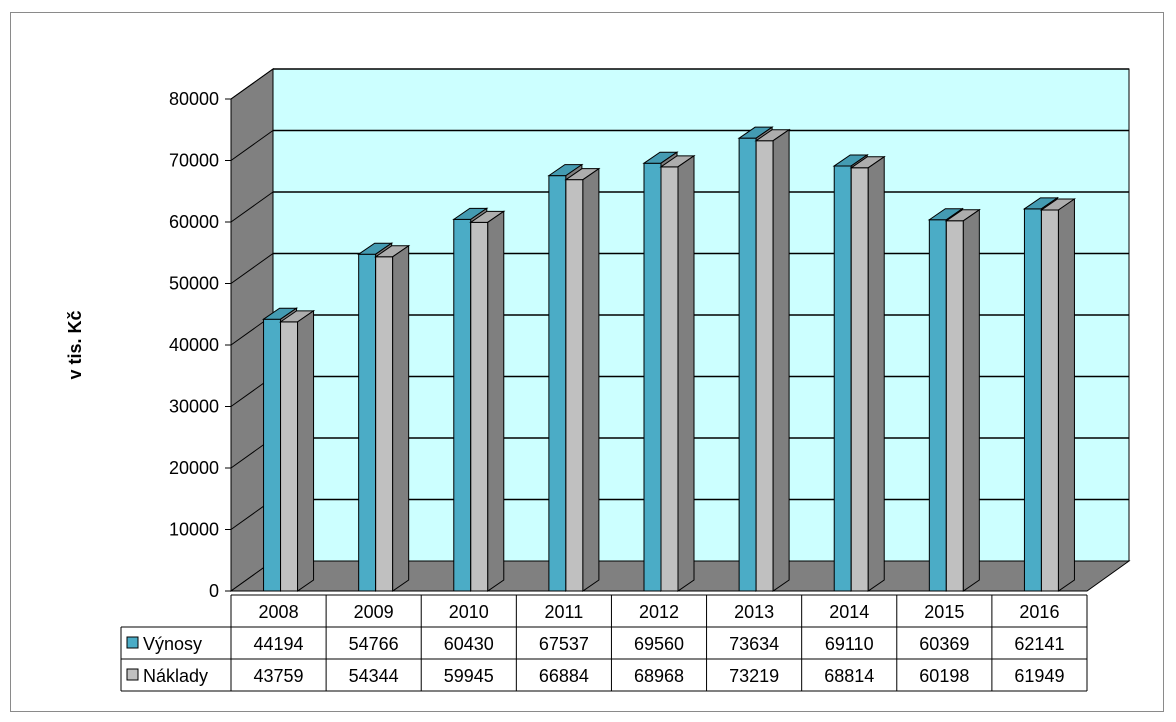 This screenshot has height=722, width=1176. What do you see at coordinates (937, 405) in the screenshot?
I see `bar-2015-Výnosy` at bounding box center [937, 405].